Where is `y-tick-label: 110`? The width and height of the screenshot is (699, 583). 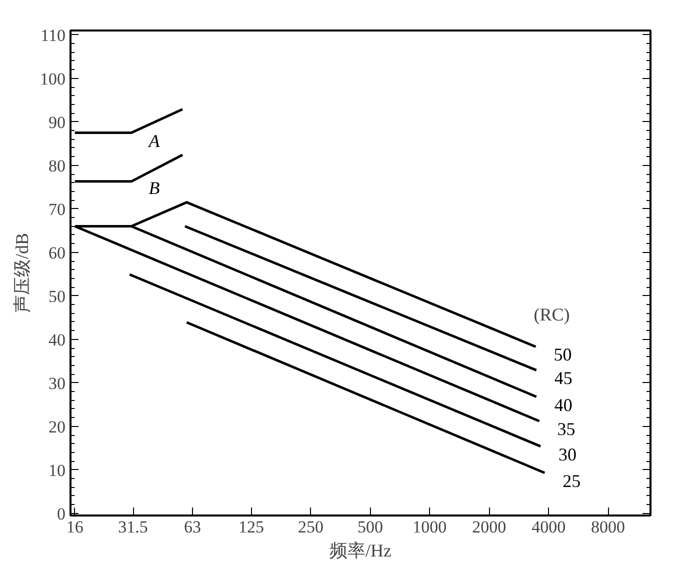
y-tick-label: 110 is located at coordinates (53, 35).